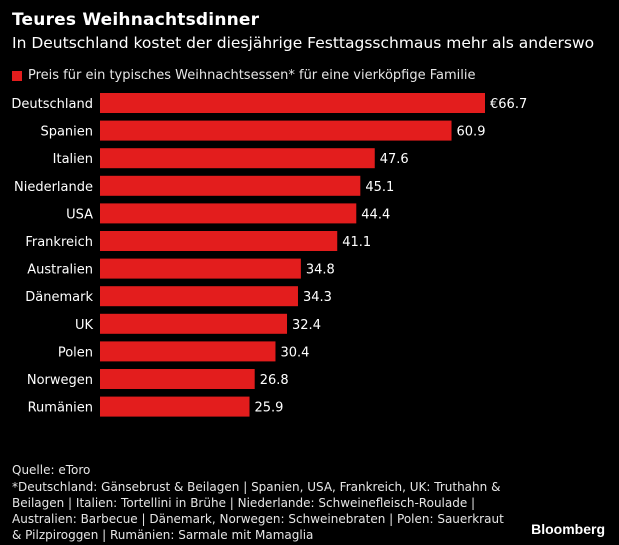 The width and height of the screenshot is (619, 545). What do you see at coordinates (59, 242) in the screenshot?
I see `category-label: Frankreich` at bounding box center [59, 242].